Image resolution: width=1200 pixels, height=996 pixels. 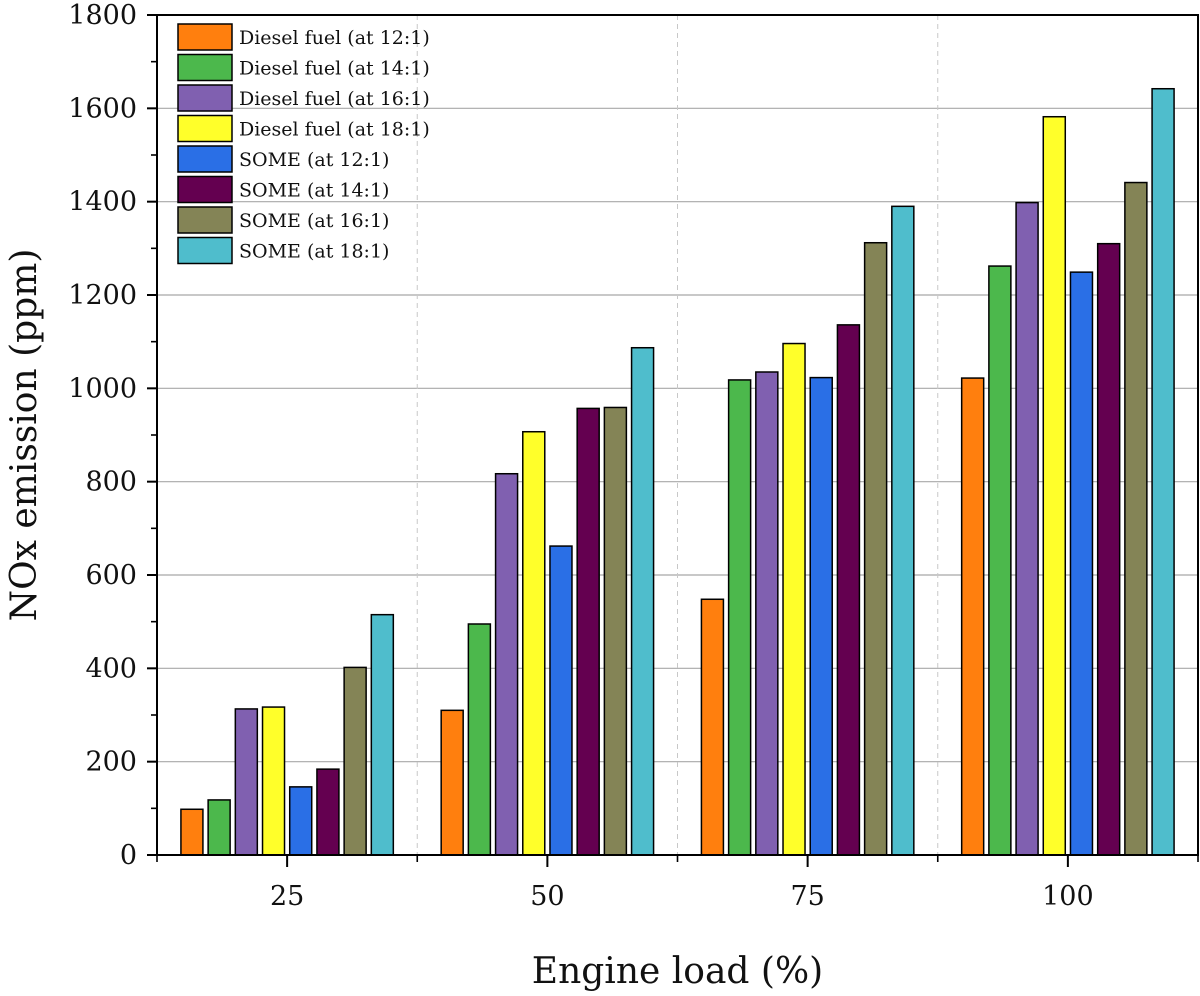 I want to click on y-tick-label: 600, so click(x=111, y=575).